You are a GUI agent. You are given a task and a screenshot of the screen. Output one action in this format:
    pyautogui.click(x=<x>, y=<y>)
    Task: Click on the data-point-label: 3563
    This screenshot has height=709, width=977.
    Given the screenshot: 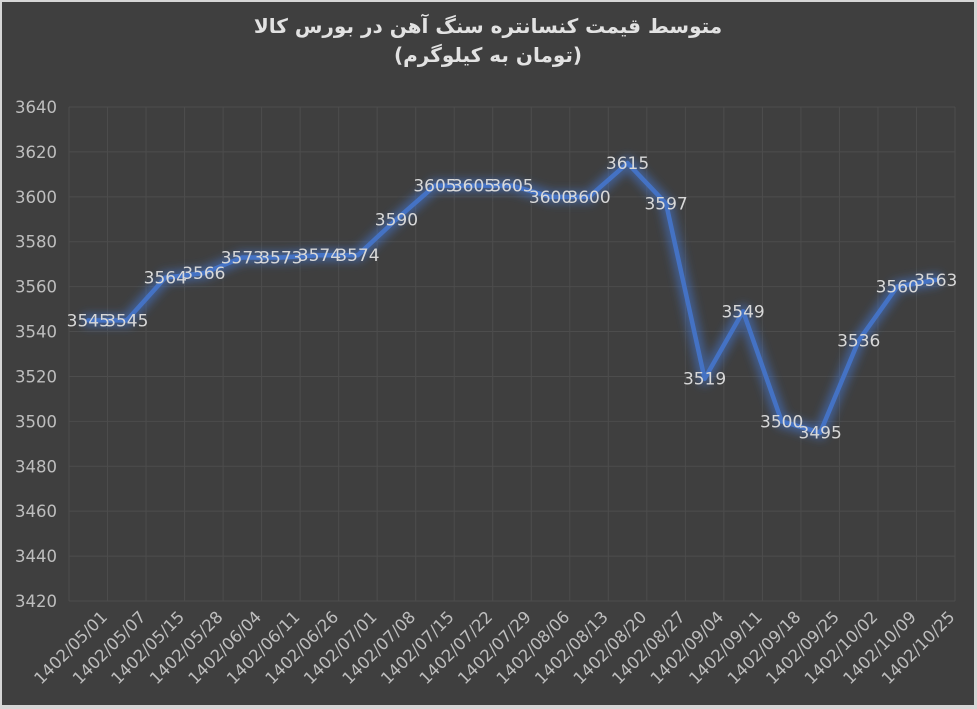 What is the action you would take?
    pyautogui.click(x=935, y=281)
    